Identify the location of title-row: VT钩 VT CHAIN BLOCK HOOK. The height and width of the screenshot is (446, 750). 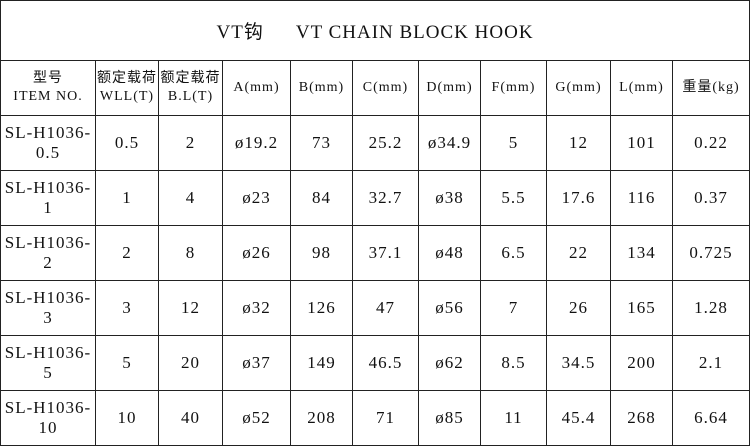
(375, 30).